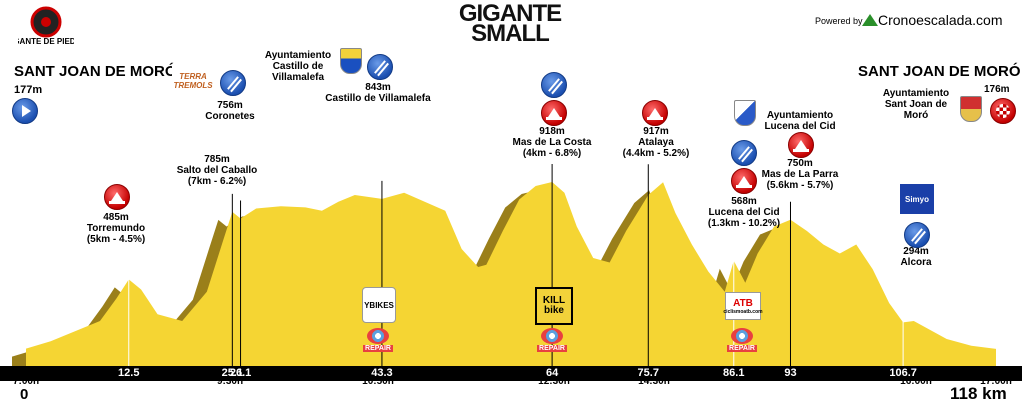 The height and width of the screenshot is (412, 1022). I want to click on x-tick-label: 93, so click(790, 373).